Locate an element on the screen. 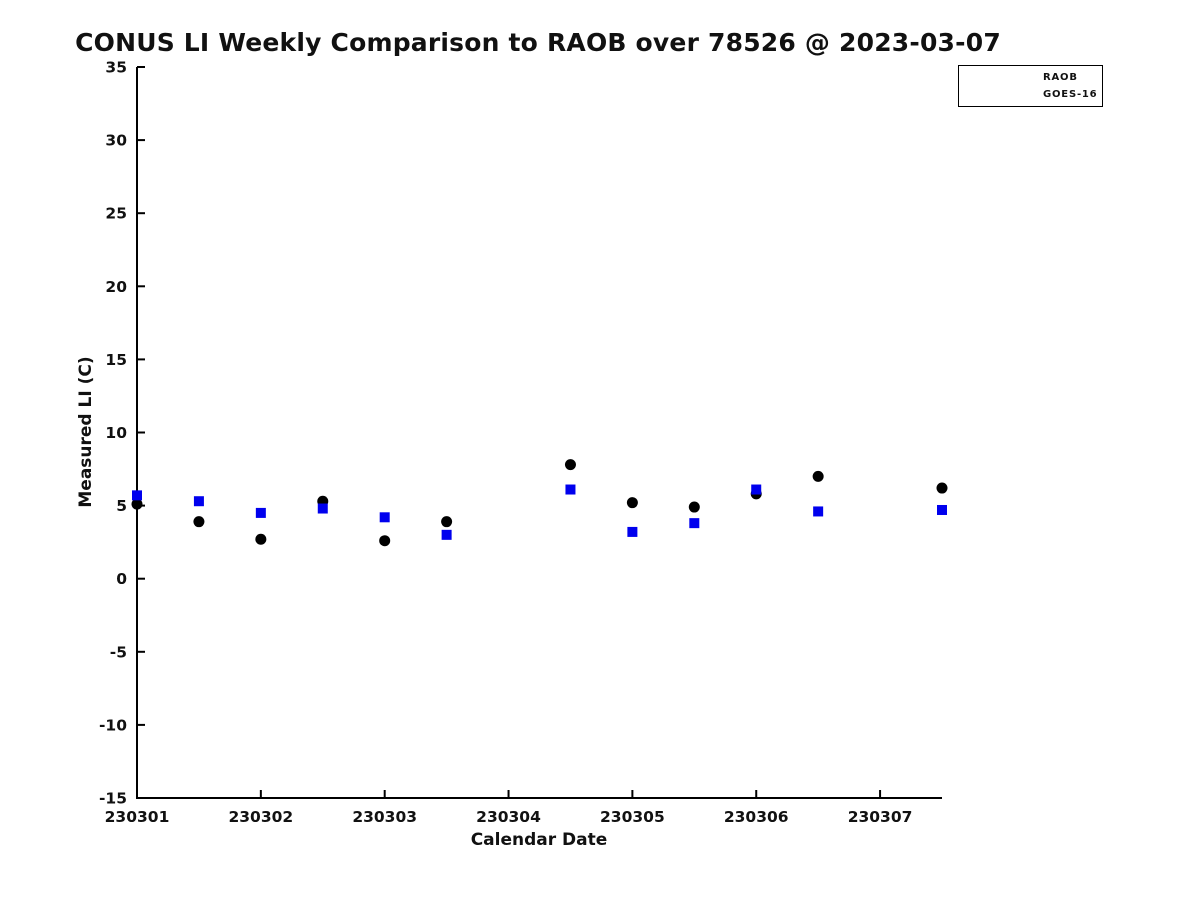 This screenshot has height=900, width=1200. y-tick-label: 35 is located at coordinates (116, 68).